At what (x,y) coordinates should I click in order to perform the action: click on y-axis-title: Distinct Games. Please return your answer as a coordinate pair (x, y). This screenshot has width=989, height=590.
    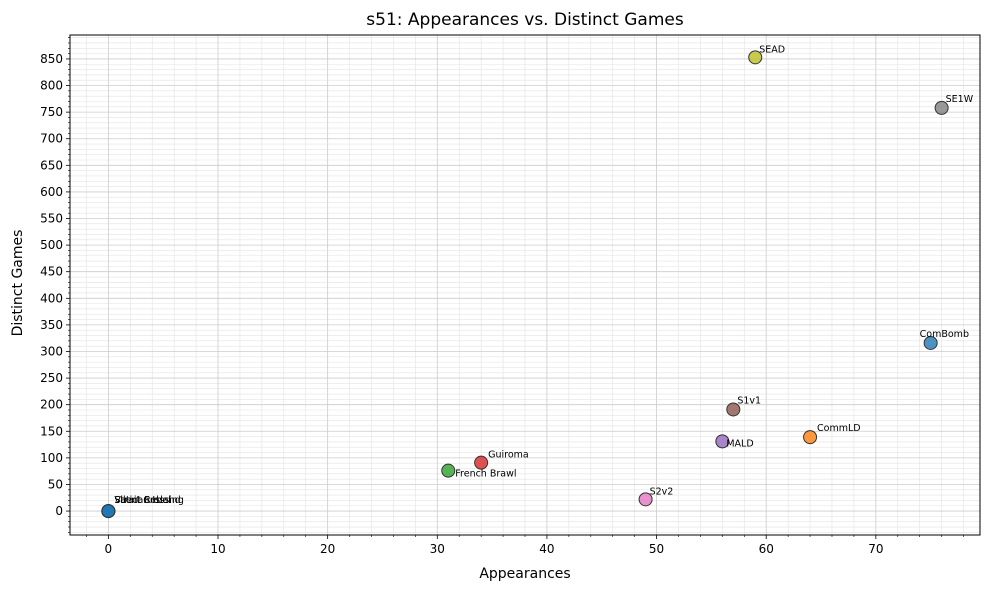
    Looking at the image, I should click on (18, 283).